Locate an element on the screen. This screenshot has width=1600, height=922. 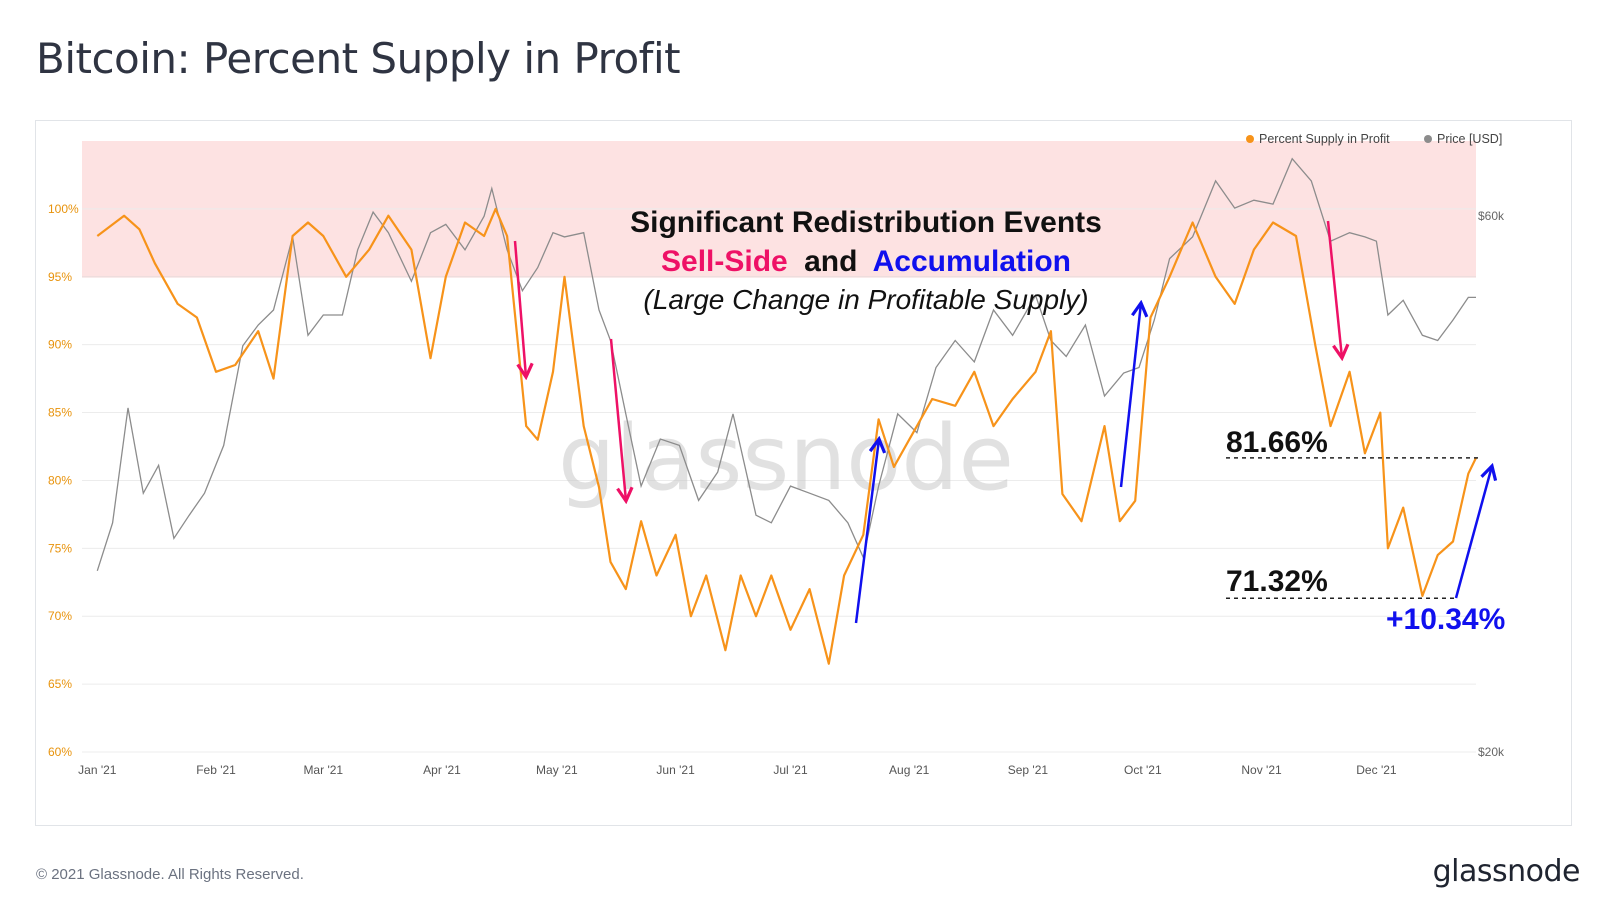
legend: Percent Supply in Profit Price [USD] is located at coordinates (1374, 139).